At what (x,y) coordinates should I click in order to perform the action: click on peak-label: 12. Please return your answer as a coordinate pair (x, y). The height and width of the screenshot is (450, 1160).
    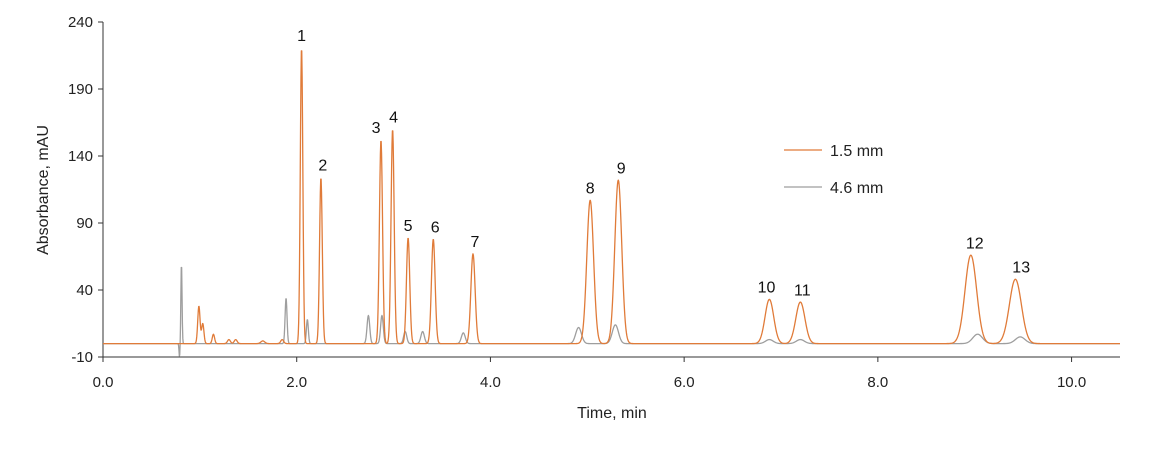
    Looking at the image, I should click on (975, 243).